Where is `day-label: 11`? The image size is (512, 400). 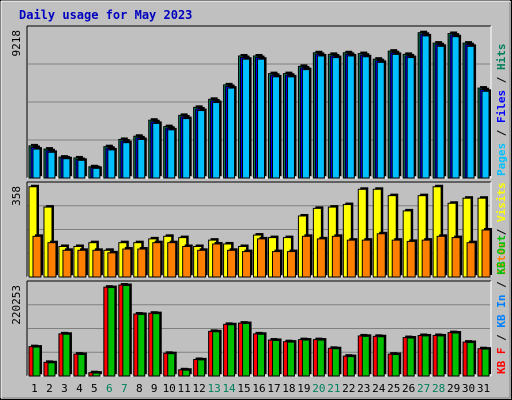 day-label: 11 is located at coordinates (184, 388).